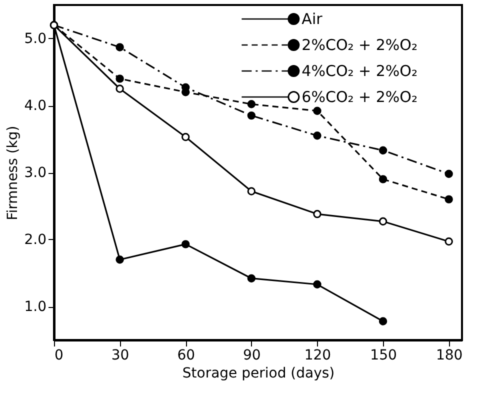 This screenshot has height=406, width=490. Describe the element at coordinates (449, 356) in the screenshot. I see `x-tick-label: 180` at that location.